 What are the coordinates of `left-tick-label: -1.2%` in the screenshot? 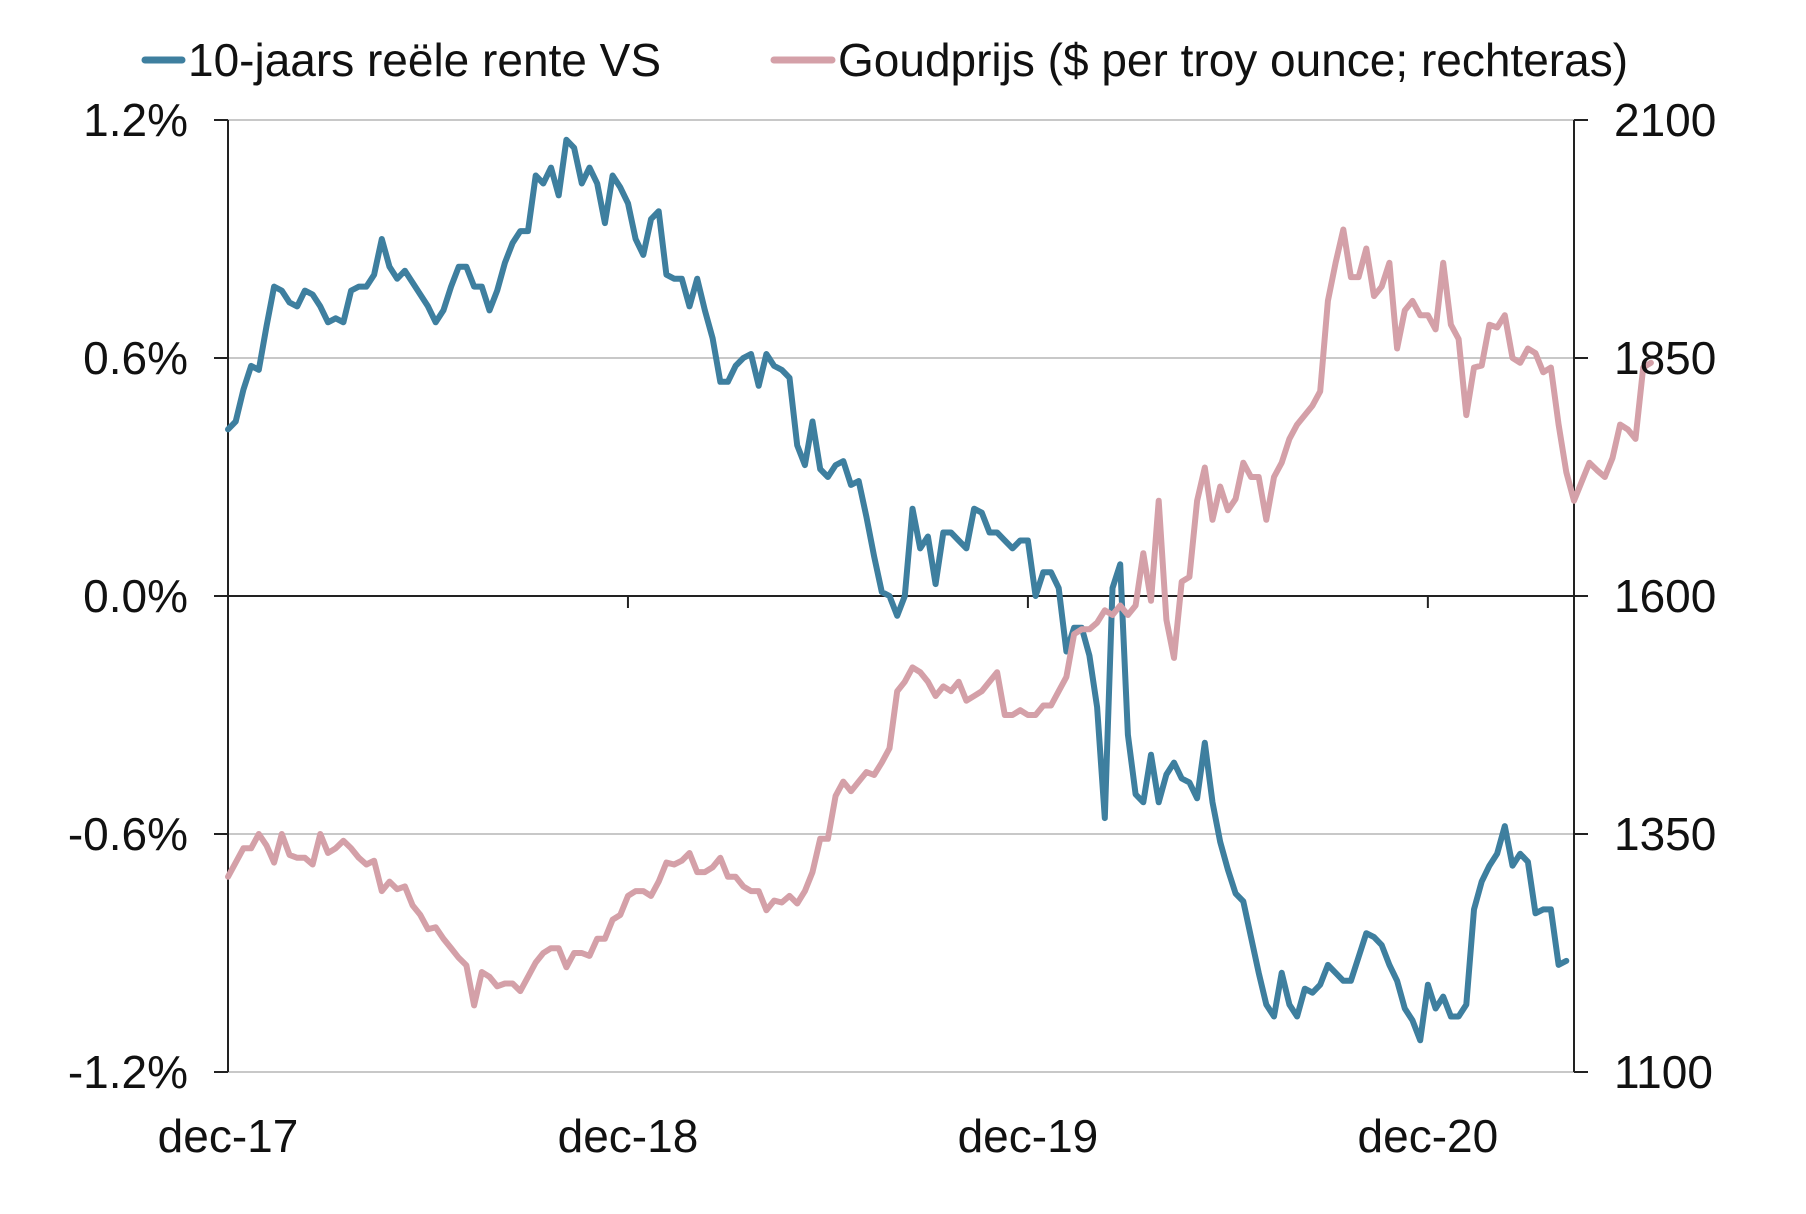 It's located at (128, 1072).